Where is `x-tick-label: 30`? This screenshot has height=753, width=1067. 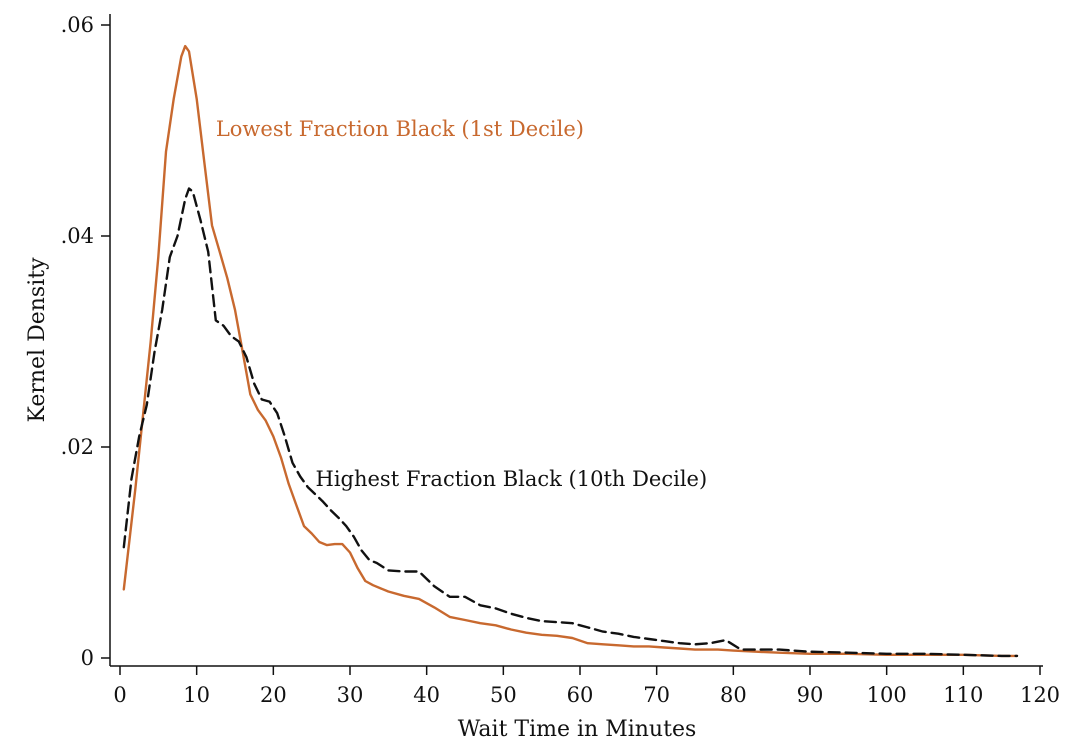
x-tick-label: 30 is located at coordinates (350, 695).